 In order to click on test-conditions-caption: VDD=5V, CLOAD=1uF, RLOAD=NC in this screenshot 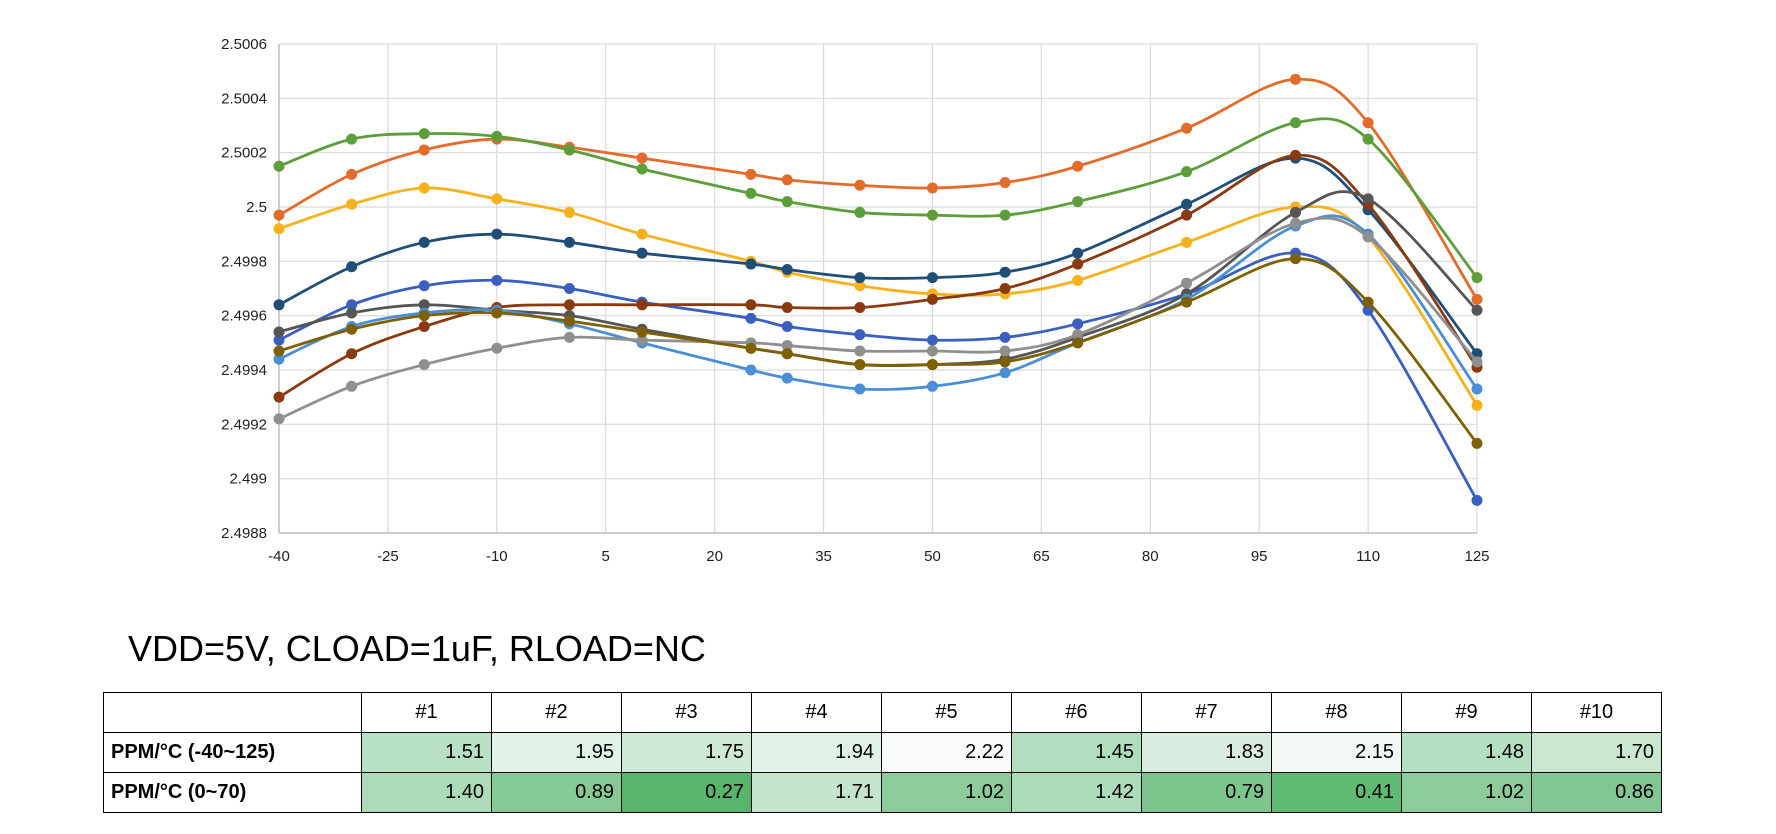, I will do `click(417, 648)`.